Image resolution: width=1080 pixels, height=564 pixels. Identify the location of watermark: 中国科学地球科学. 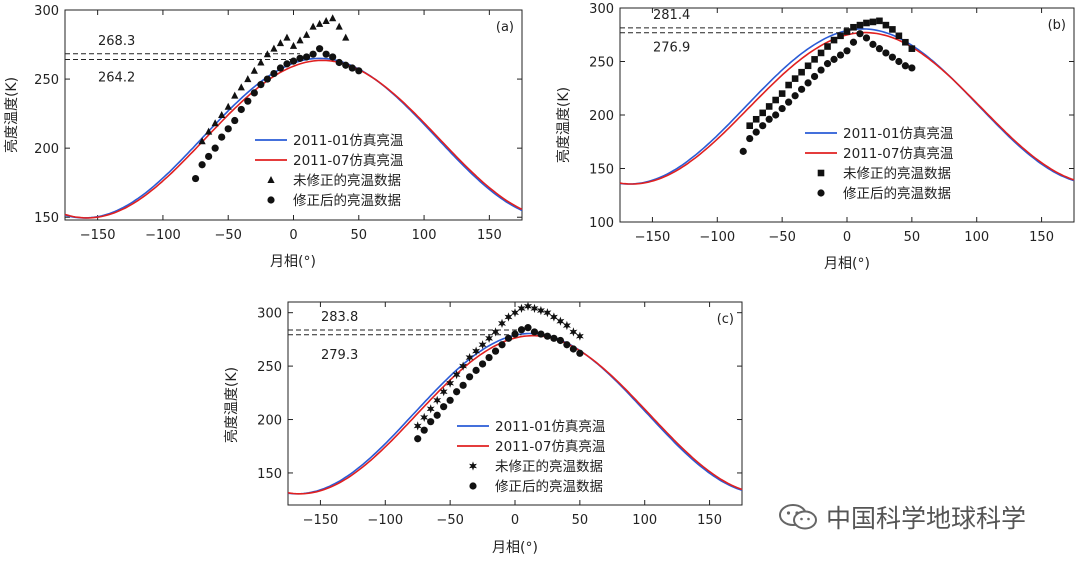
(926, 517).